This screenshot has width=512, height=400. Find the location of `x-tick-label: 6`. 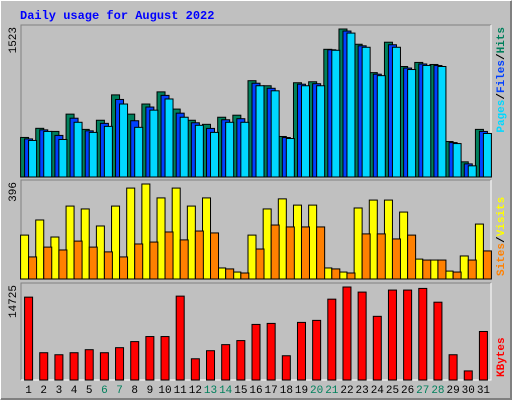

x-tick-label: 6 is located at coordinates (104, 391).